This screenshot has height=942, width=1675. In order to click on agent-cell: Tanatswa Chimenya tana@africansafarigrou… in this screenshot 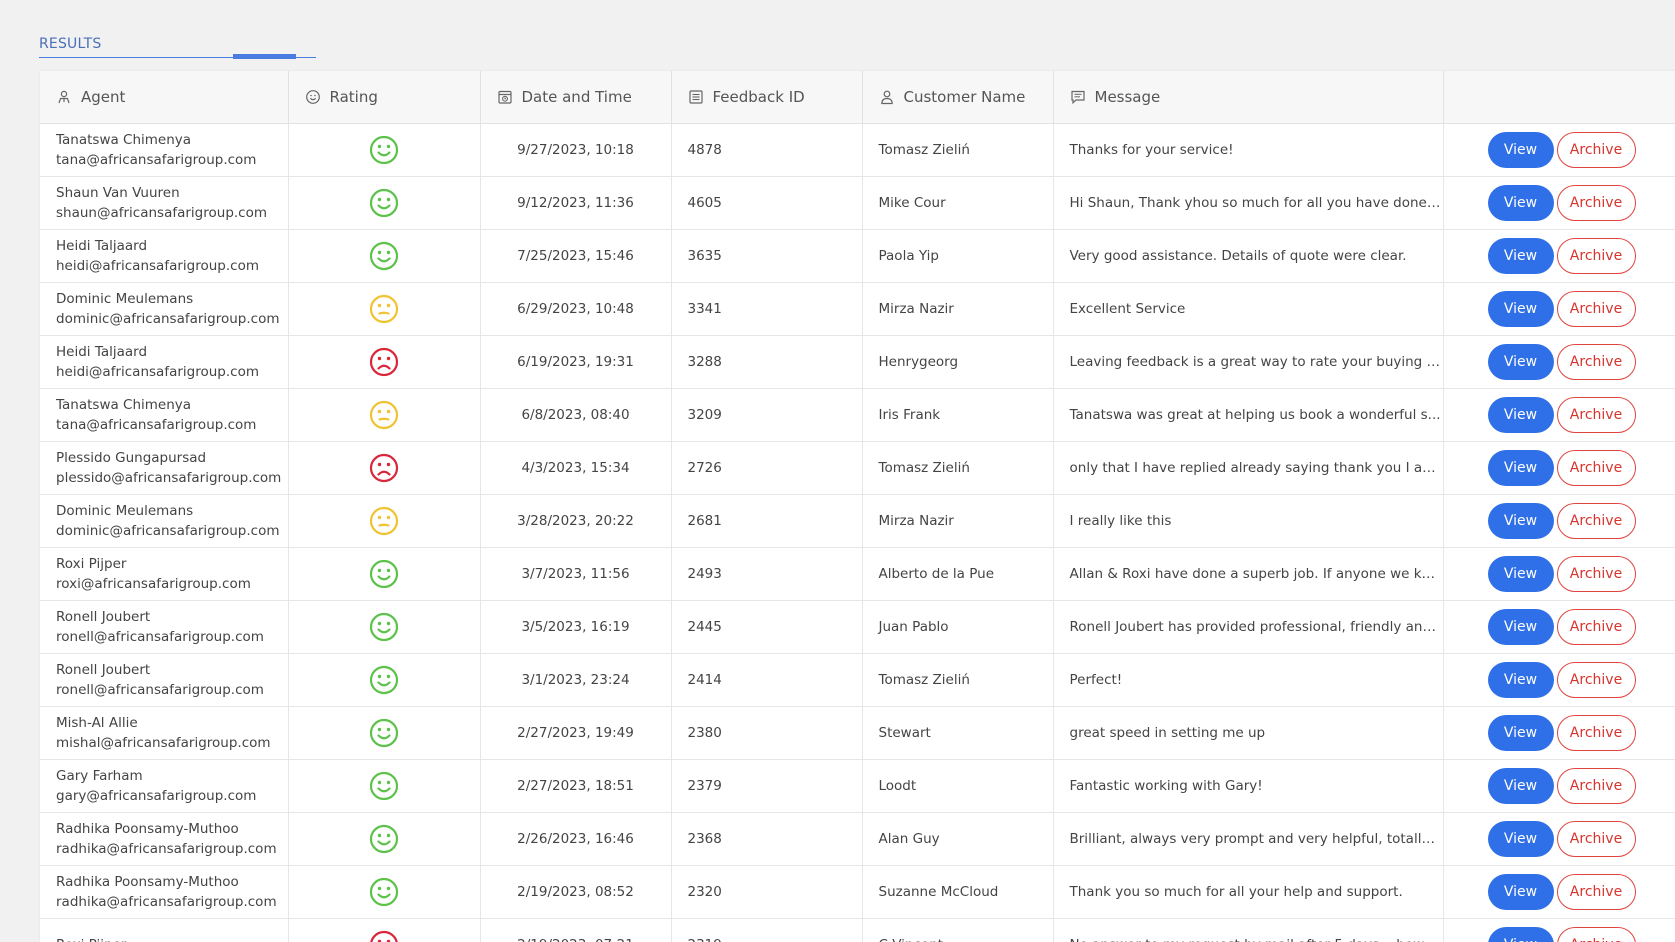, I will do `click(164, 415)`.